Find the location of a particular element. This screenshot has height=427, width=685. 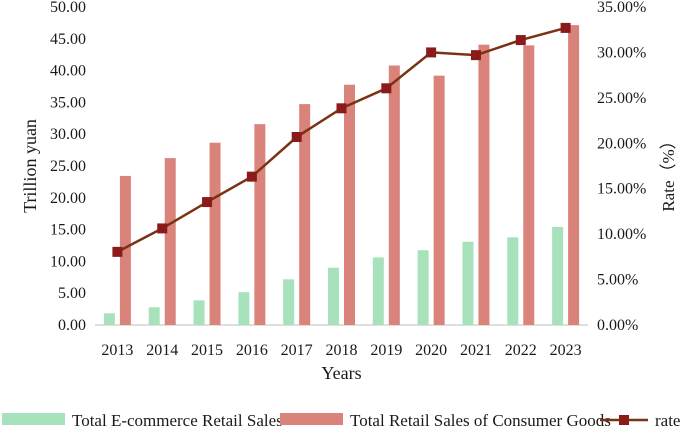

right-tick-label: 15.00% is located at coordinates (621, 189).